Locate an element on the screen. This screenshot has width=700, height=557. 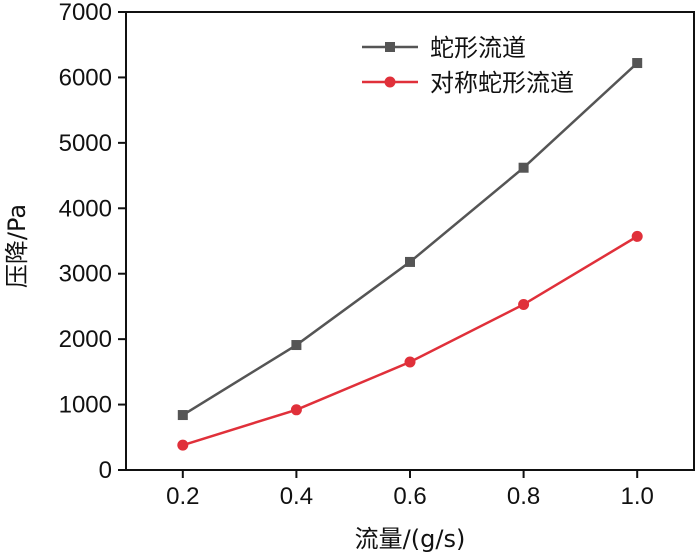
y-axis-tick-label: 2000 is located at coordinates (85, 339).